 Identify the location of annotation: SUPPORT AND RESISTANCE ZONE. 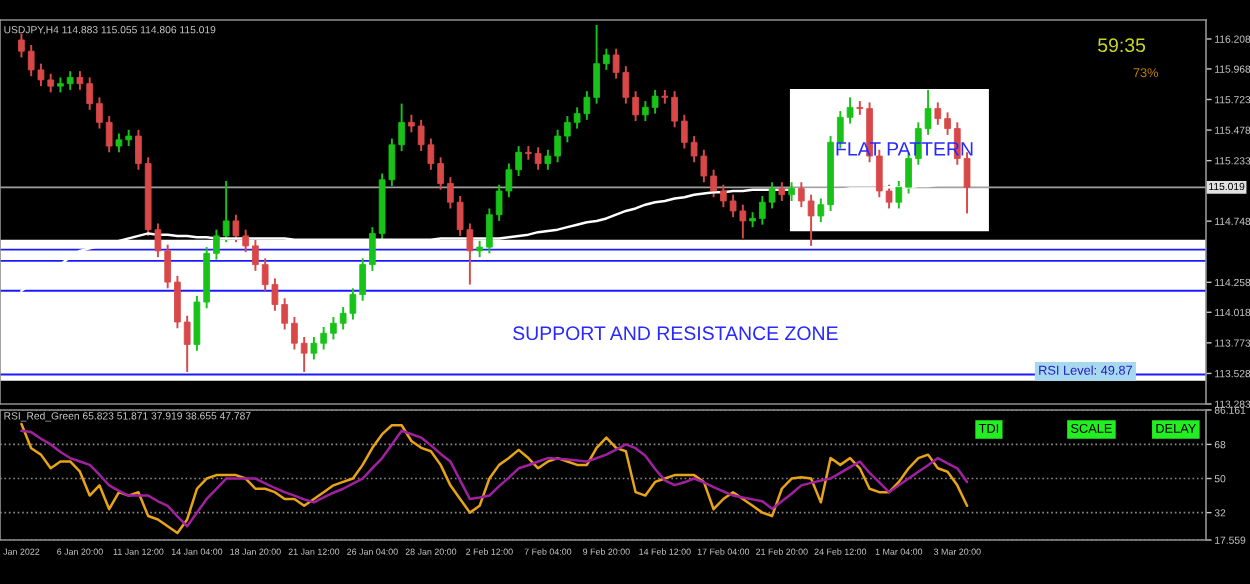
(675, 333).